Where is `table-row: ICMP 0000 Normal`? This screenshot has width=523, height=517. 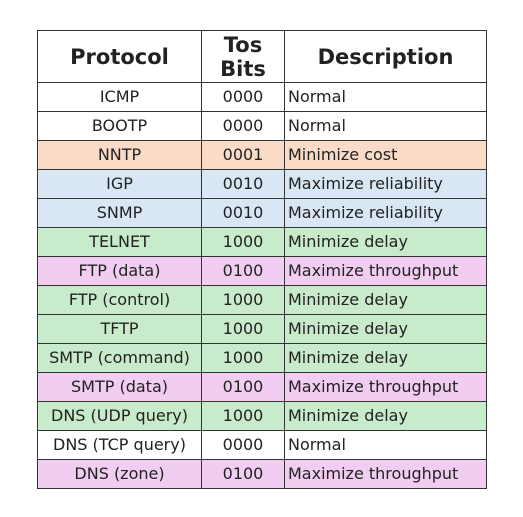 table-row: ICMP 0000 Normal is located at coordinates (262, 97).